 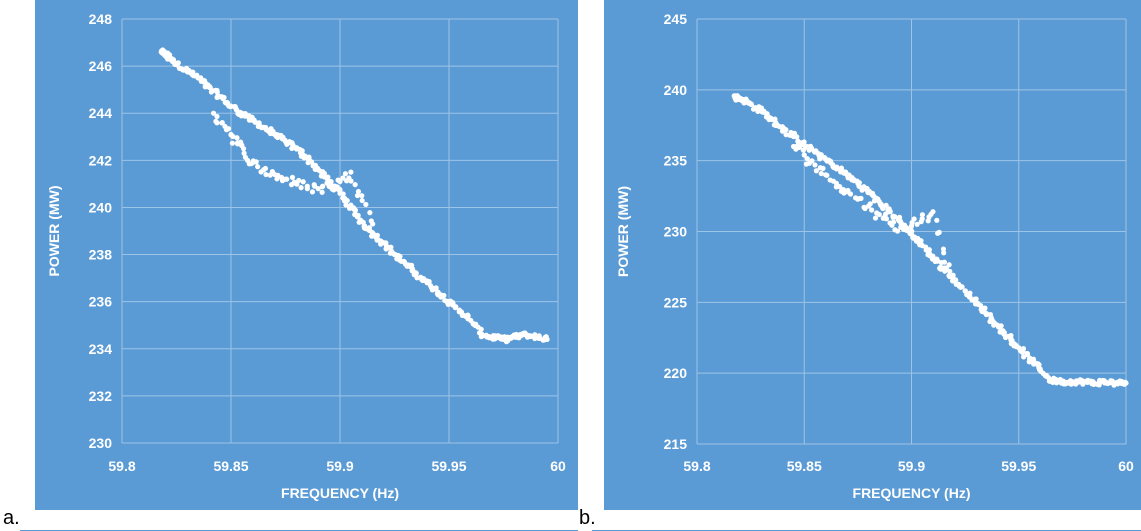 What do you see at coordinates (676, 302) in the screenshot?
I see `y-tick-label: 225` at bounding box center [676, 302].